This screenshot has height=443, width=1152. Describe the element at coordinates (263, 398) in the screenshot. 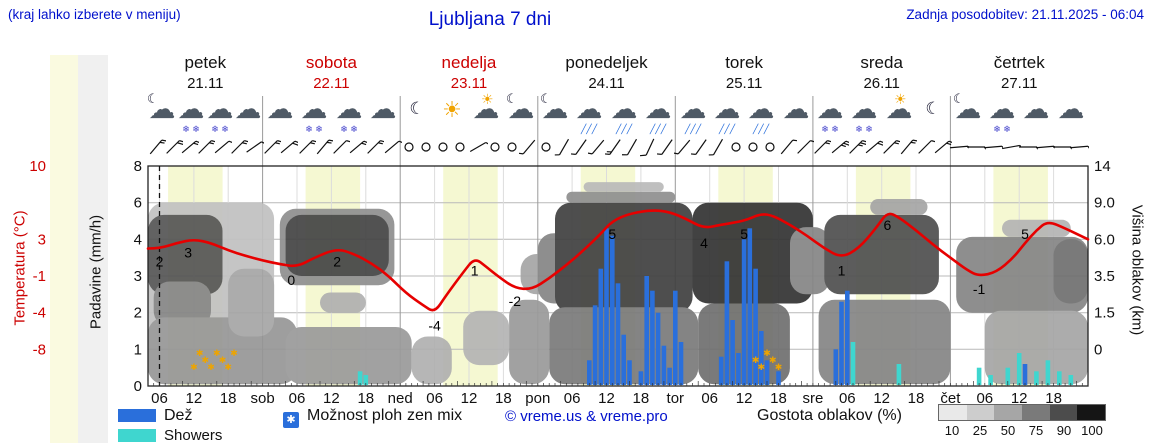

I see `svg-text: sob` at that location.